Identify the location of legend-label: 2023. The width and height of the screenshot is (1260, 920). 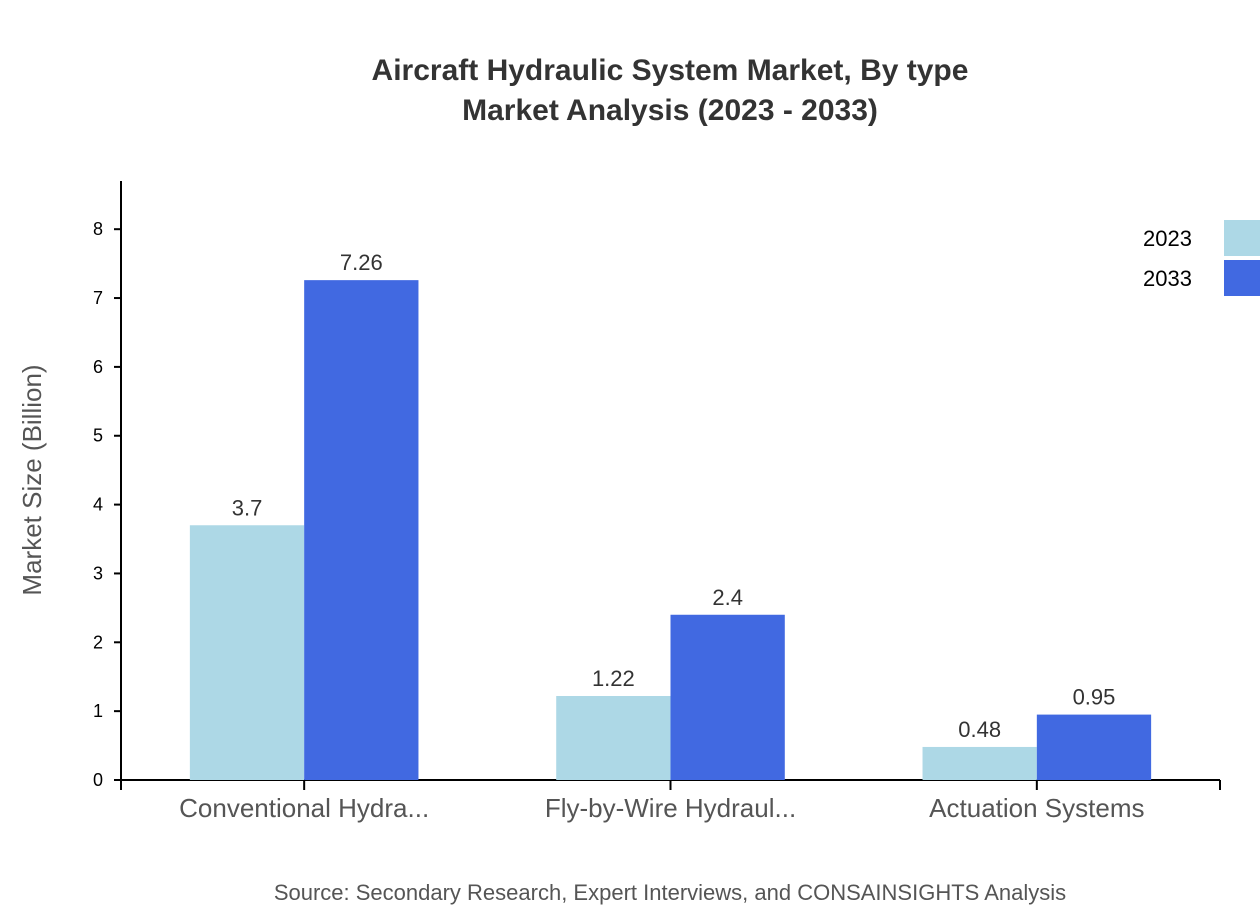
(1167, 238).